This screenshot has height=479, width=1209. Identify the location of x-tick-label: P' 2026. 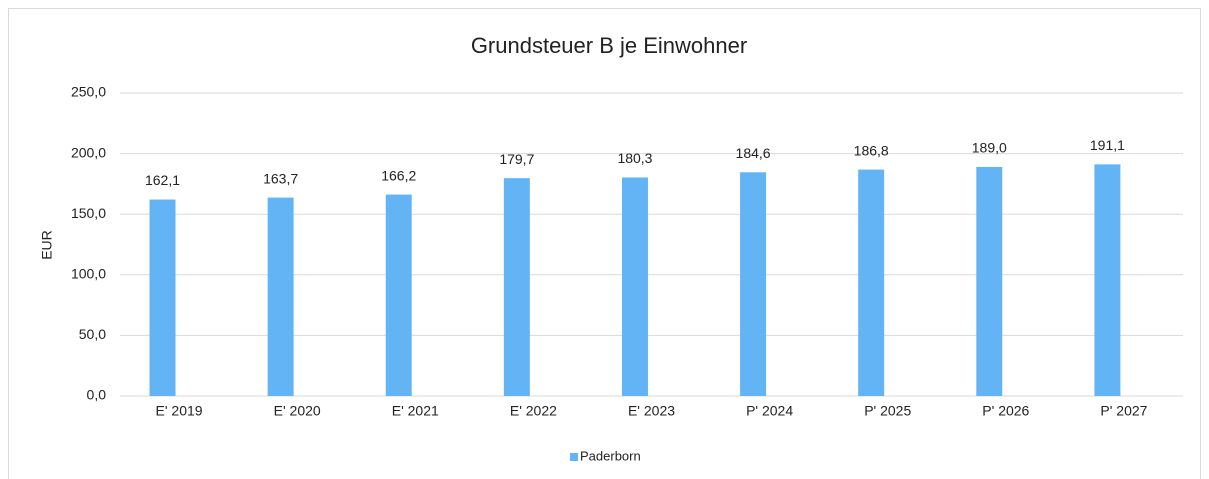
(1005, 411).